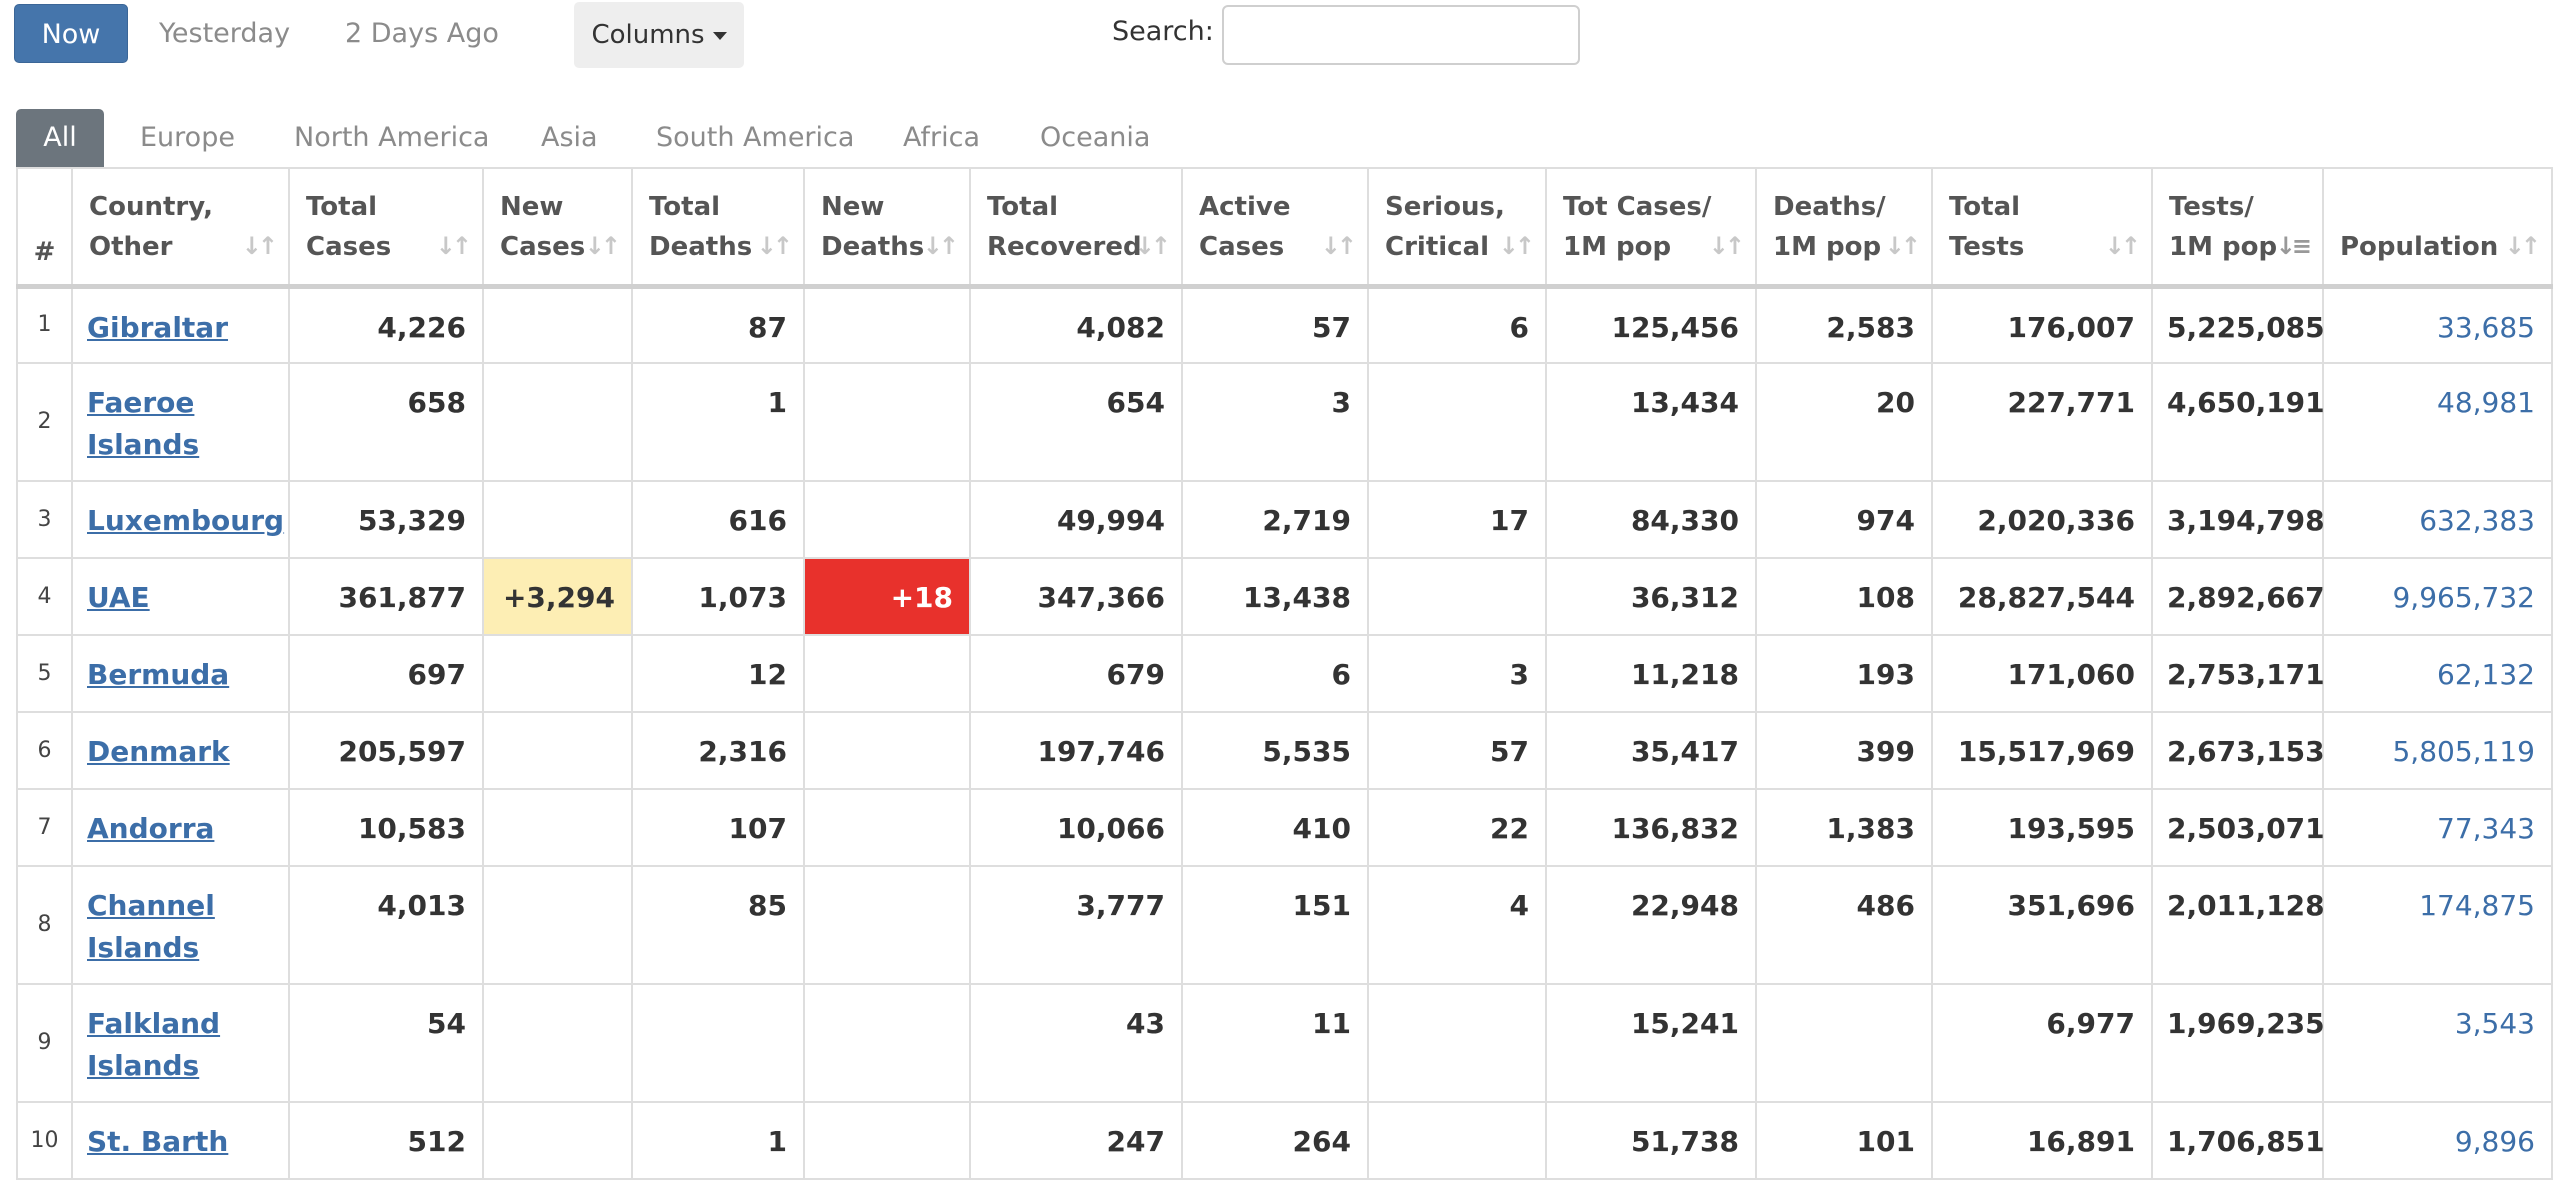 The image size is (2564, 1186). Describe the element at coordinates (2437, 1140) in the screenshot. I see `population-cell: 9,896` at that location.